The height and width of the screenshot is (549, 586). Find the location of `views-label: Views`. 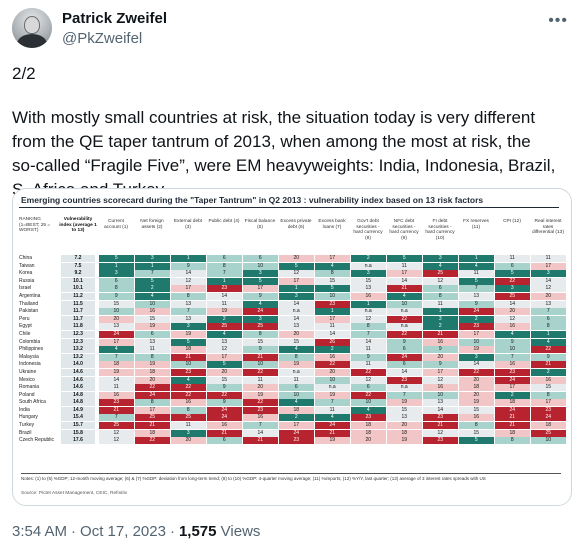

views-label: Views is located at coordinates (240, 531).